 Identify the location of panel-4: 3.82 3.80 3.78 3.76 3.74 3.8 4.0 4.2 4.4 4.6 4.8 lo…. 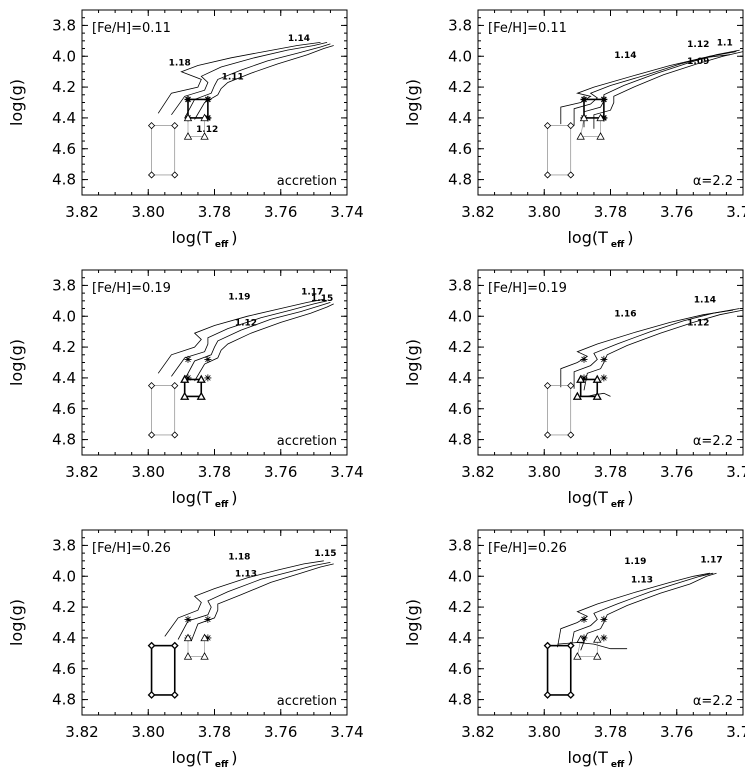
(574, 389).